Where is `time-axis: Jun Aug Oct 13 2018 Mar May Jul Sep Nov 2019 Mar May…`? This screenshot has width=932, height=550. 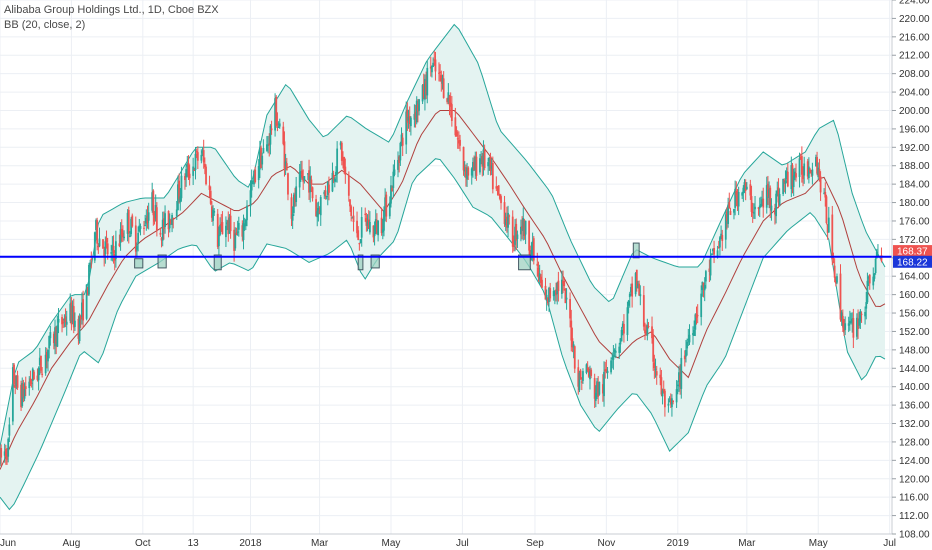
time-axis: Jun Aug Oct 13 2018 Mar May Jul Sep Nov 2019 Mar May… is located at coordinates (448, 541).